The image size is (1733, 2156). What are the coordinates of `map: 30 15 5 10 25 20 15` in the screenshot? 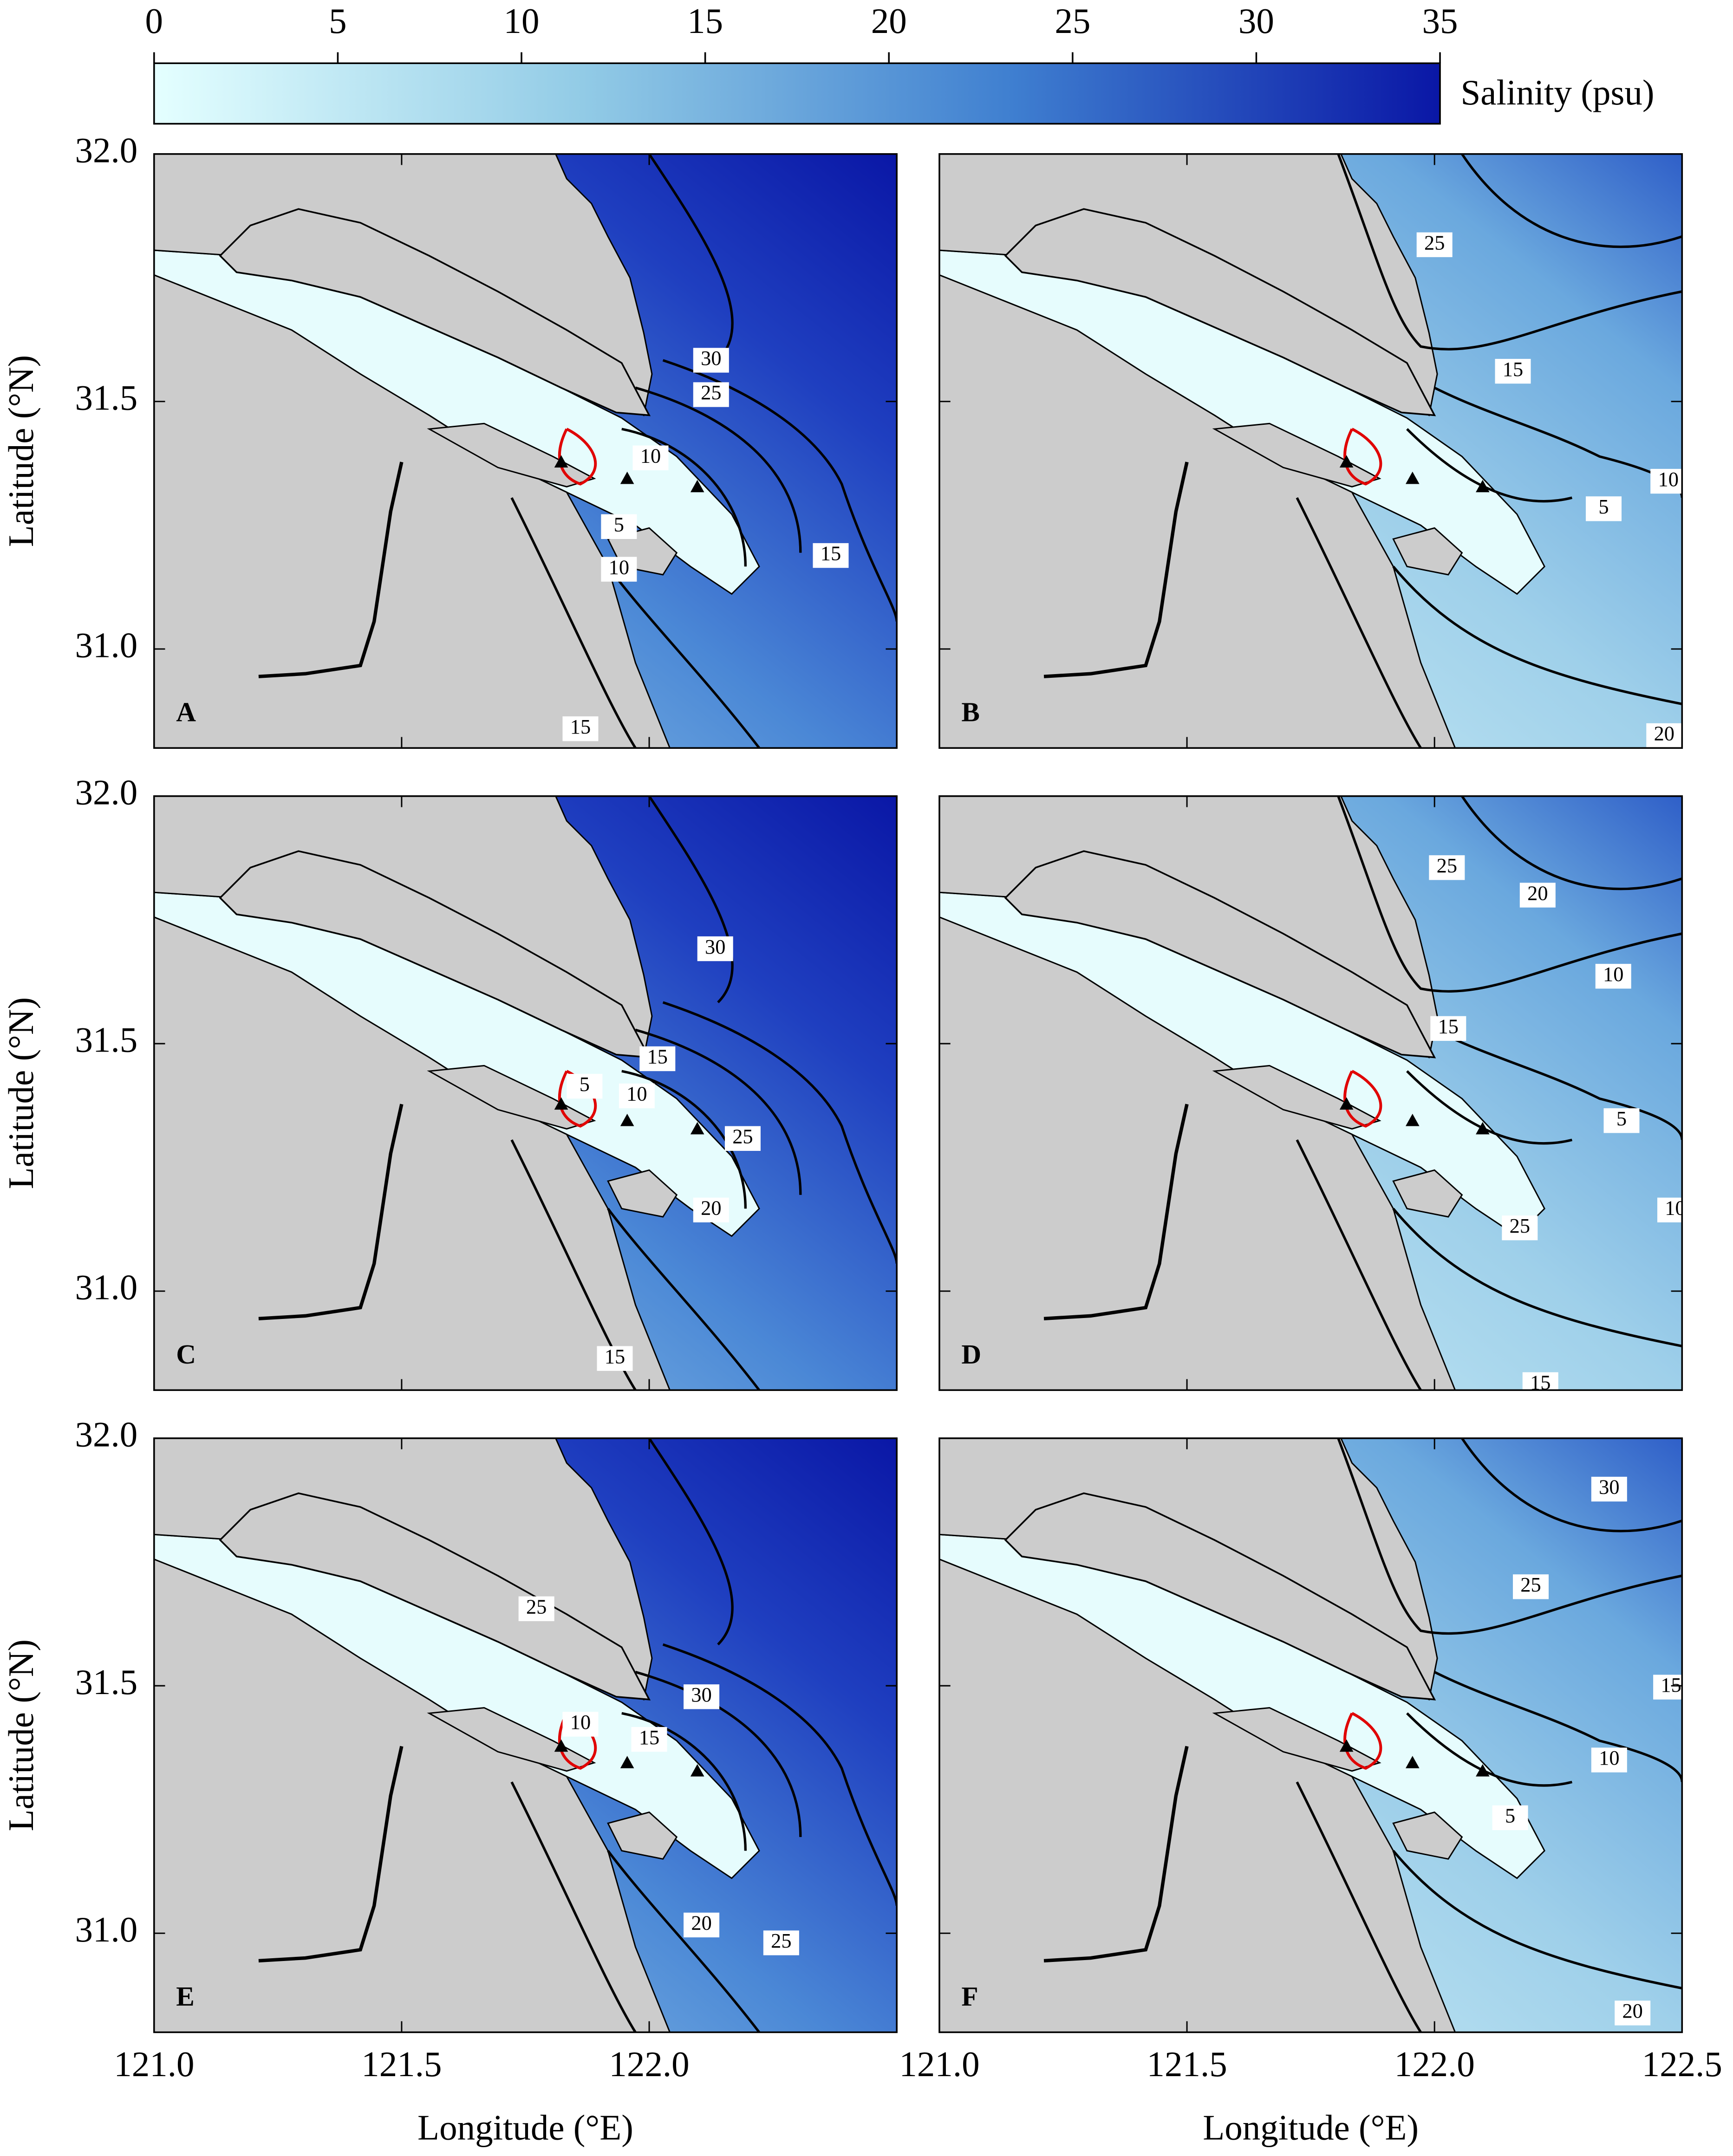 It's located at (525, 1093).